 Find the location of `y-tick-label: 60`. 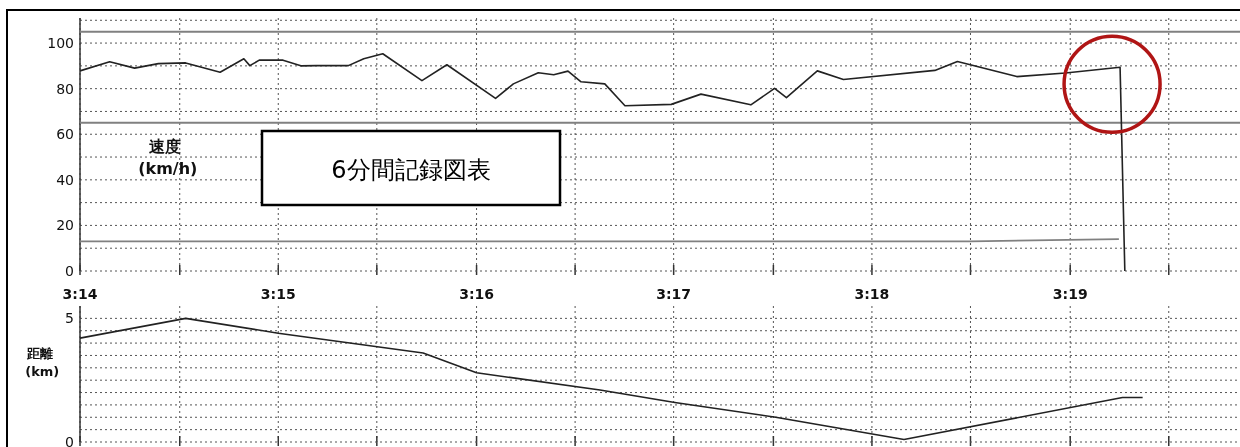

y-tick-label: 60 is located at coordinates (65, 134).